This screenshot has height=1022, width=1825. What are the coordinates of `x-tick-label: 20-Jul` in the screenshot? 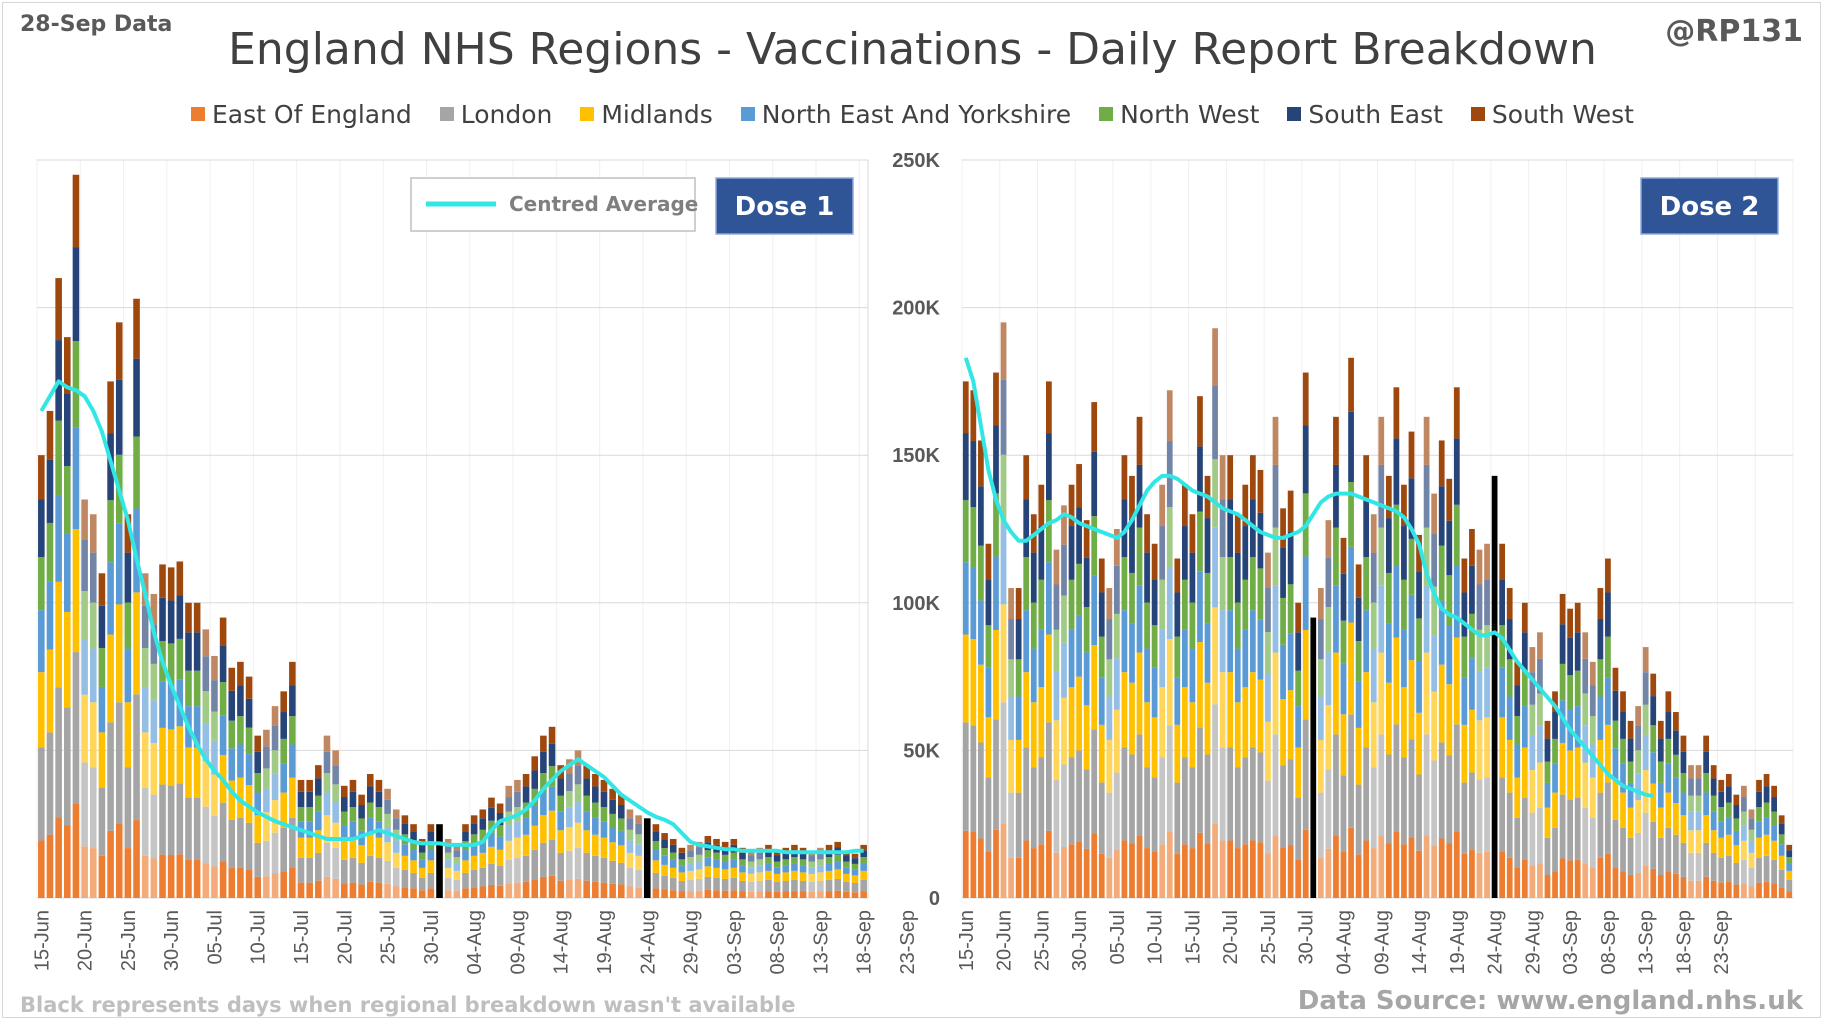 It's located at (345, 937).